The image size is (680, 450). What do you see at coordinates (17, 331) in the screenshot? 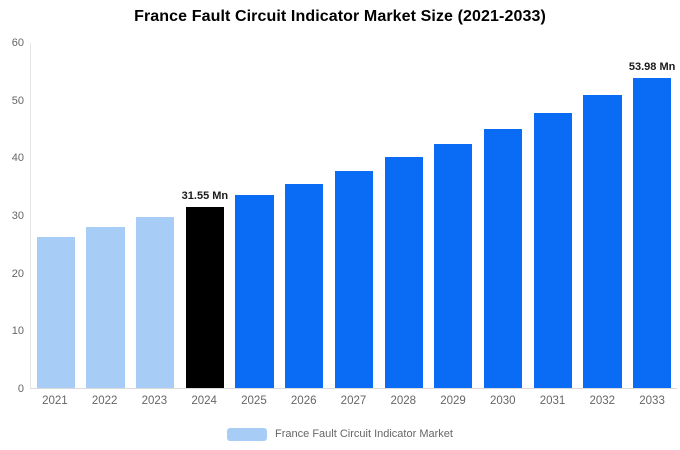
I see `y-tick-label: 10` at bounding box center [17, 331].